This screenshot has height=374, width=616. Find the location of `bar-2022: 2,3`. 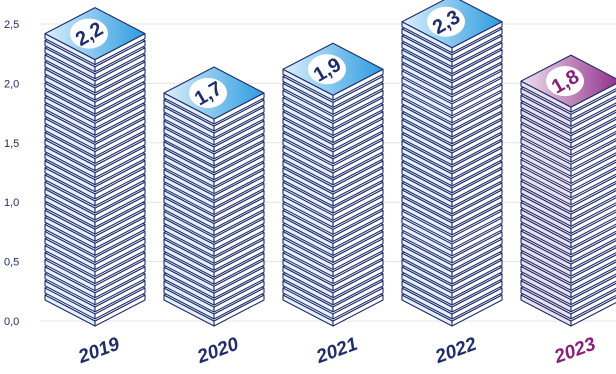

bar-2022: 2,3 is located at coordinates (452, 163).